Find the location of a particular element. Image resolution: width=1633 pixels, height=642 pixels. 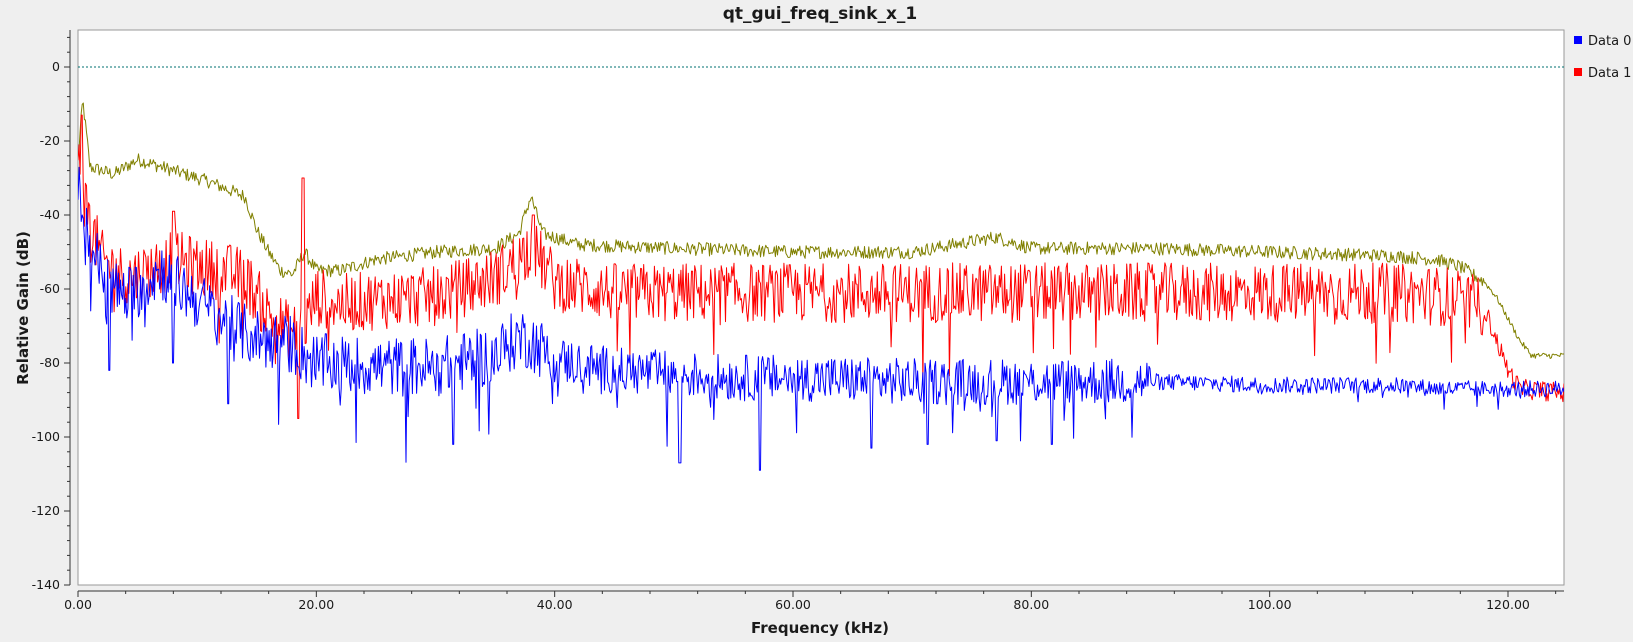

y-axis: 0 -20 -40 -60 -80 -100 -120 -140 is located at coordinates (51, 311).